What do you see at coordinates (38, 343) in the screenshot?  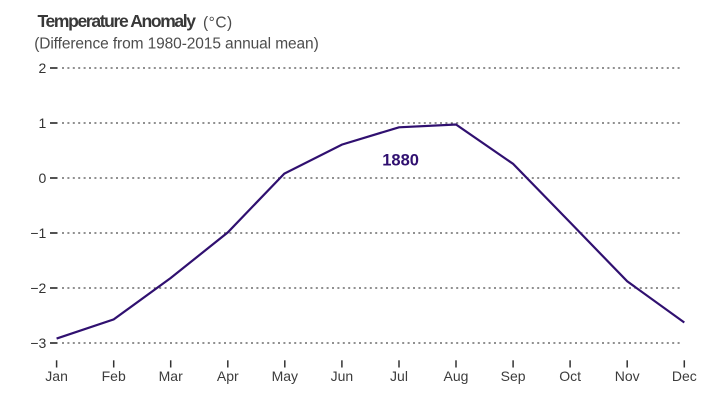 I see `svg-text: −3` at bounding box center [38, 343].